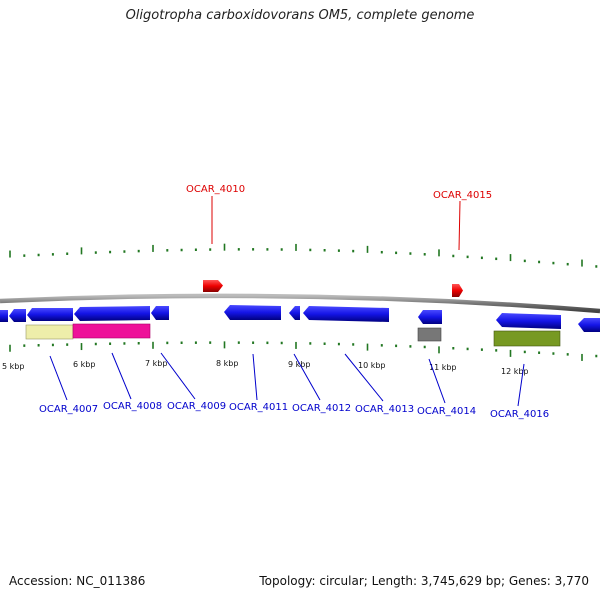 The image size is (600, 600). Describe the element at coordinates (258, 407) in the screenshot. I see `gene-label-ocar-4011: OCAR_4011` at that location.